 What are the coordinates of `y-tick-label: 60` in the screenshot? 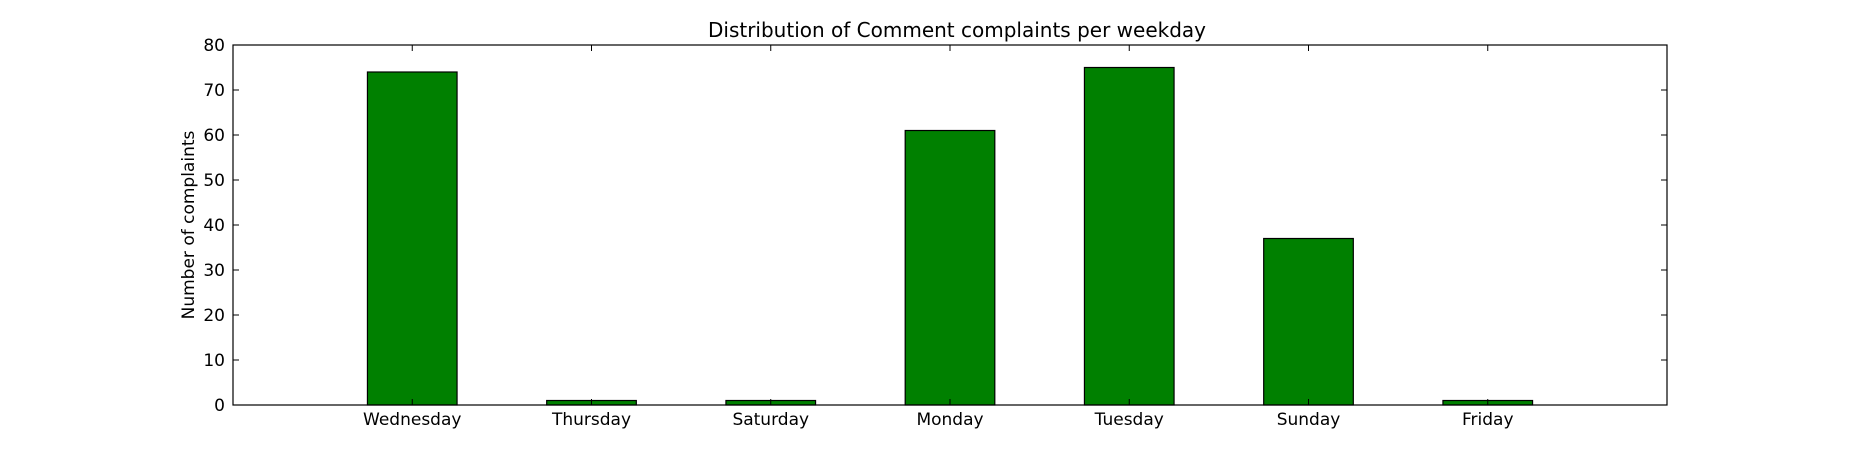 It's located at (214, 136).